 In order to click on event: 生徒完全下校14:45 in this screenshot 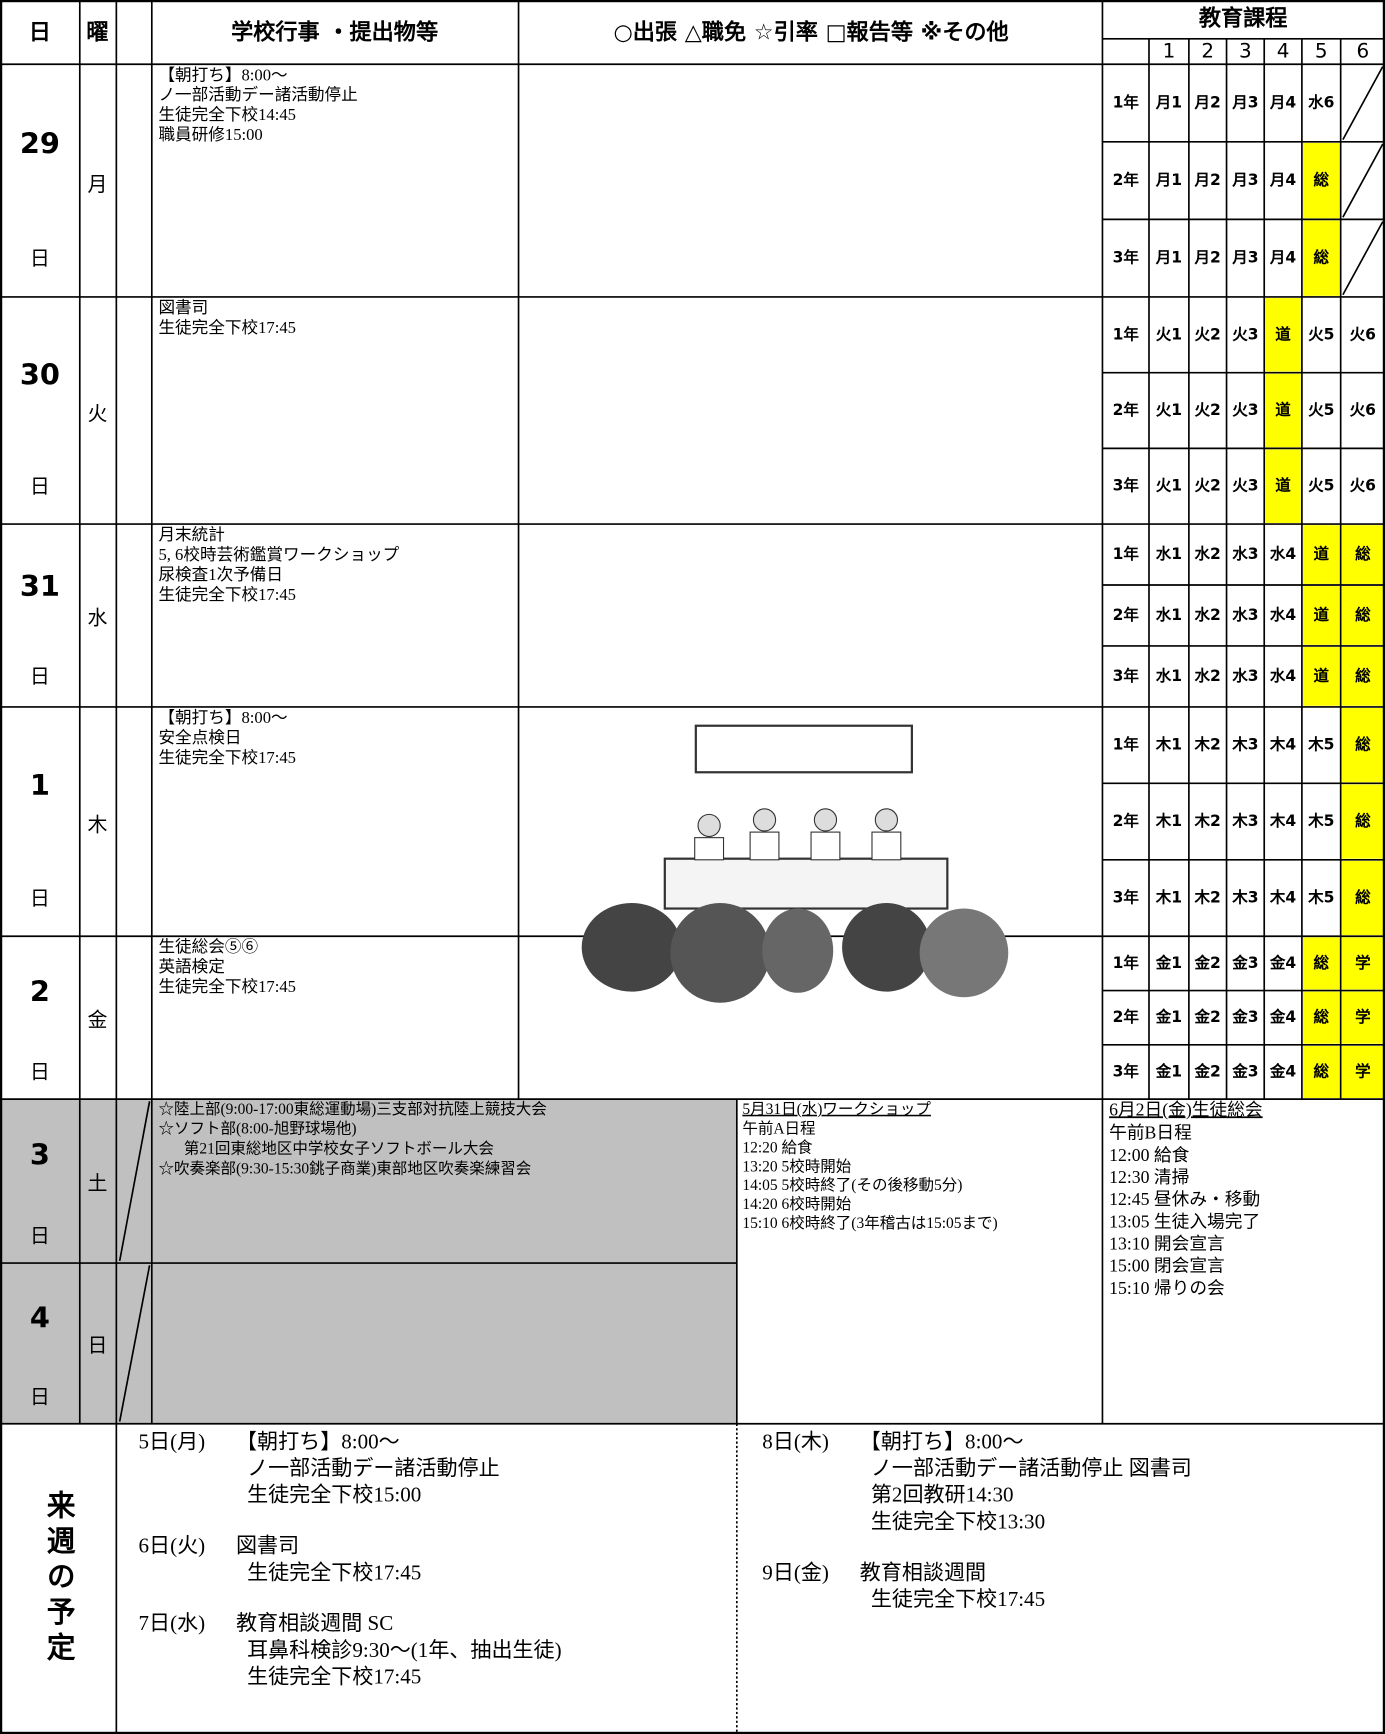, I will do `click(227, 114)`.